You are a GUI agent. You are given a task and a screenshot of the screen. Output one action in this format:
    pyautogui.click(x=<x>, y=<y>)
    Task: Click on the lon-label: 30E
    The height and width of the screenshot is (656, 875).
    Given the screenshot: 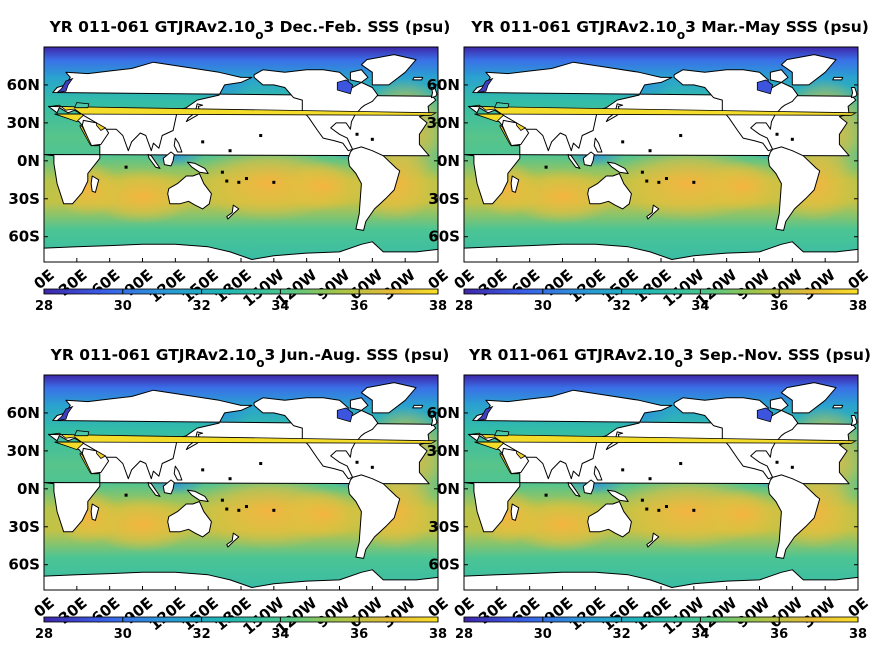 What is the action you would take?
    pyautogui.click(x=492, y=611)
    